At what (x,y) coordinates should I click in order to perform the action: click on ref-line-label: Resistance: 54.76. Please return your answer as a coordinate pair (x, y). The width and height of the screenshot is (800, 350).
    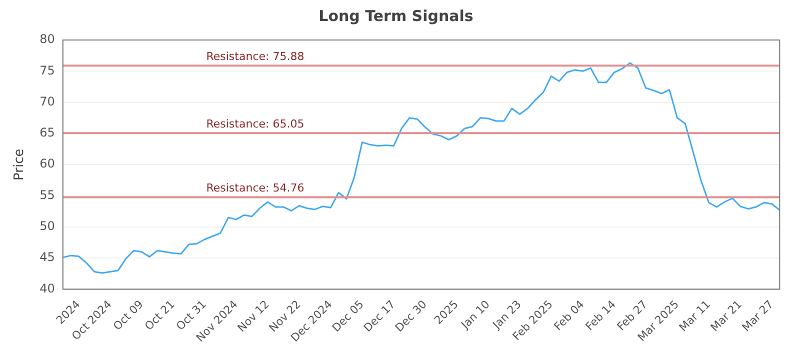
    Looking at the image, I should click on (255, 188).